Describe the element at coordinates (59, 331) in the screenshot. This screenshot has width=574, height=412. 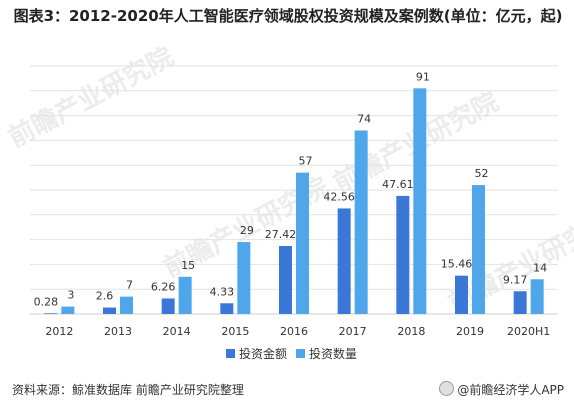
I see `x-tick-label: 2012` at that location.